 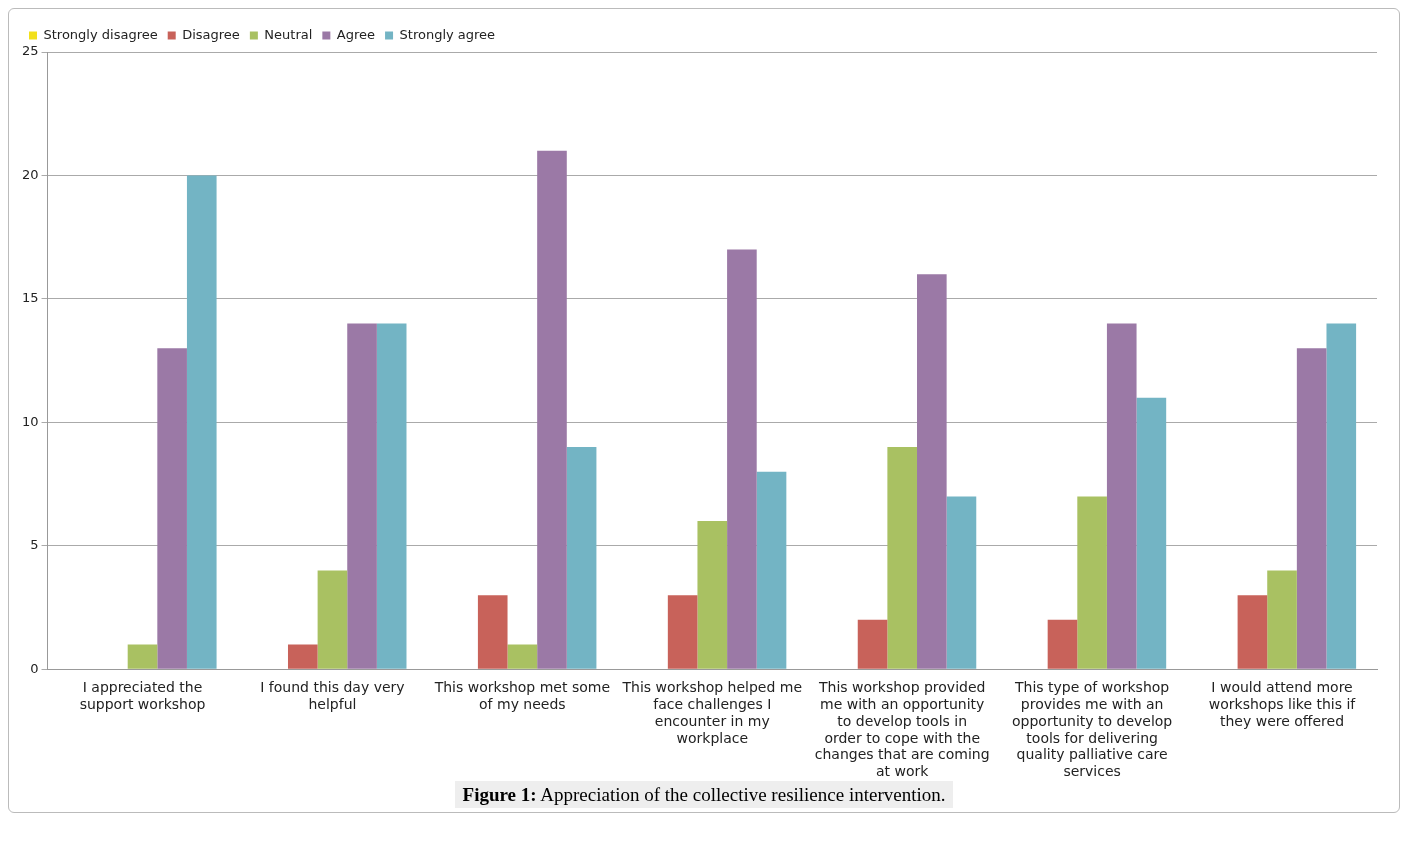 What do you see at coordinates (34, 668) in the screenshot?
I see `y-tick-label: 0` at bounding box center [34, 668].